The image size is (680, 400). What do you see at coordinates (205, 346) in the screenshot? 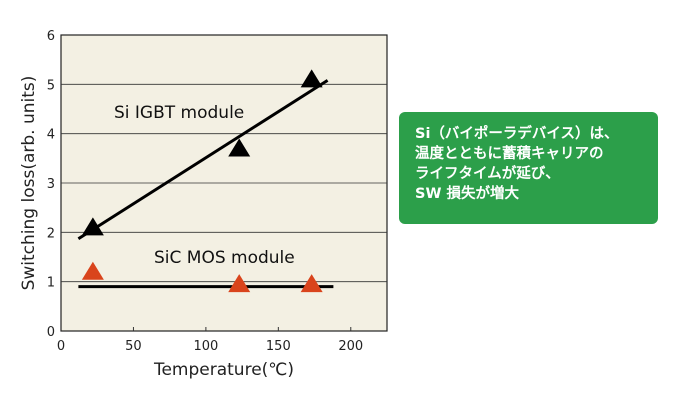
I see `x-tick-label: 100` at bounding box center [205, 346].